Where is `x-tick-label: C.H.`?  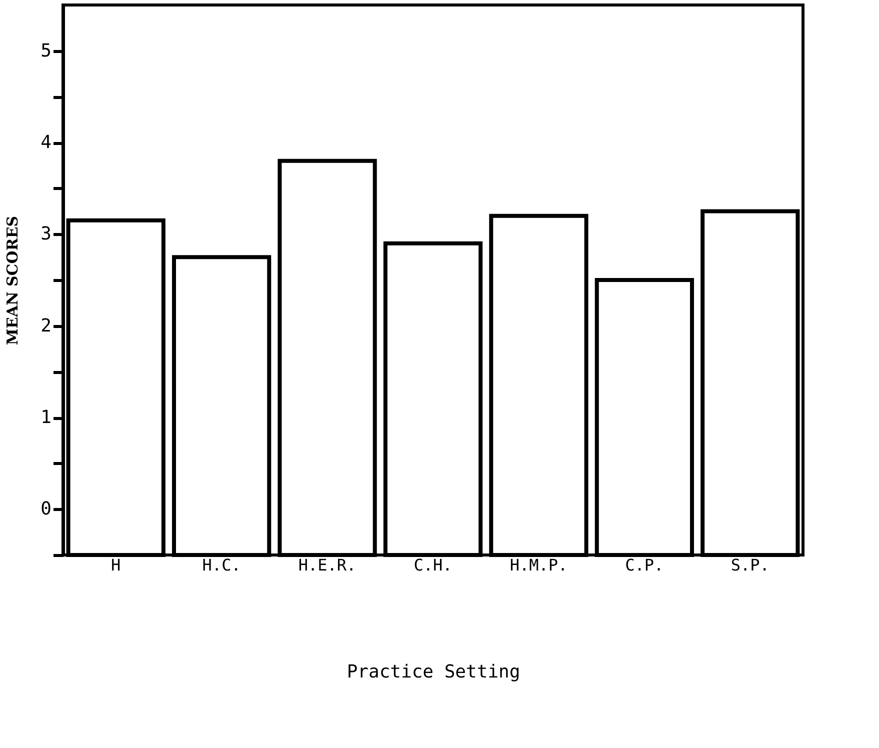 x-tick-label: C.H. is located at coordinates (433, 565).